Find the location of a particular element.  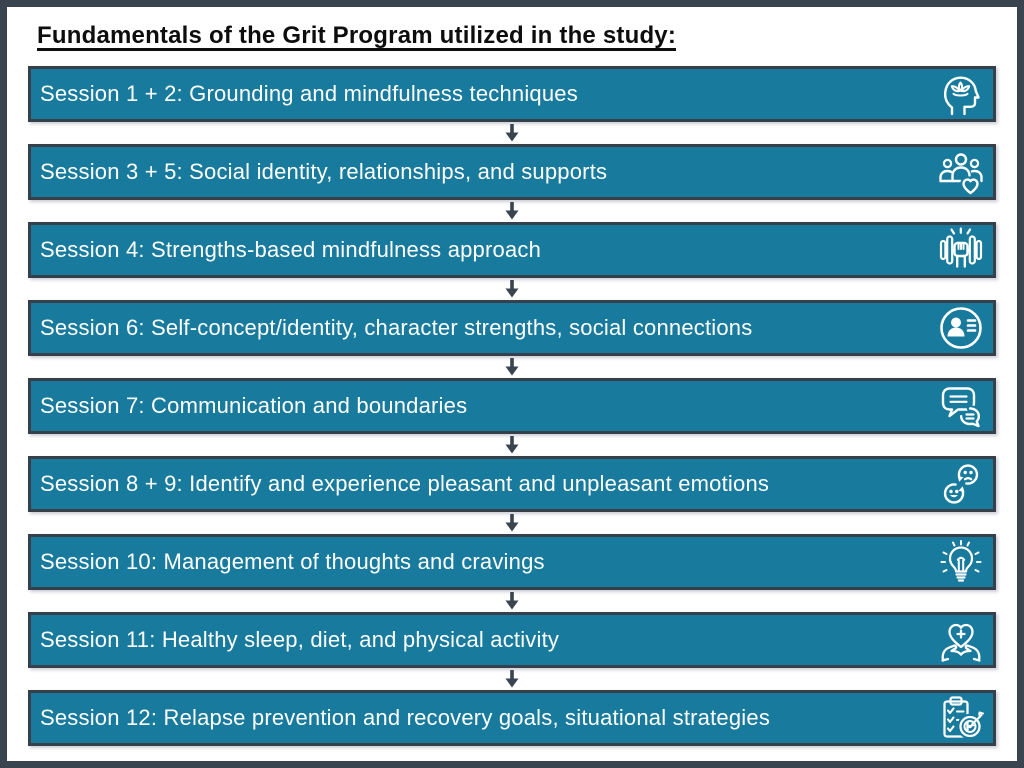

session-label: Session 7: Communication and boundaries is located at coordinates (254, 405).